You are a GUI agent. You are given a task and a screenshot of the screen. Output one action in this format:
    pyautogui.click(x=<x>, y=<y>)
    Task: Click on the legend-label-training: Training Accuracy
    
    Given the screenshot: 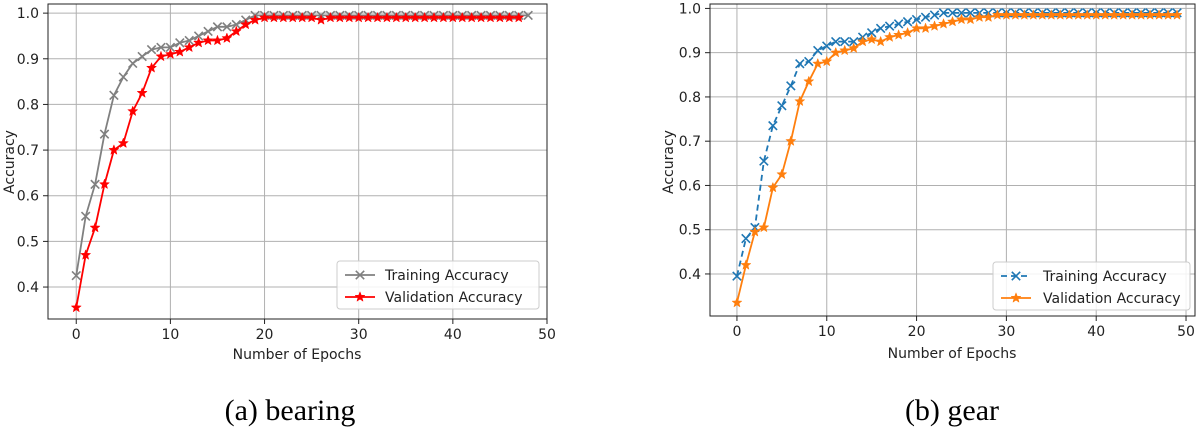 What is the action you would take?
    pyautogui.click(x=1104, y=277)
    